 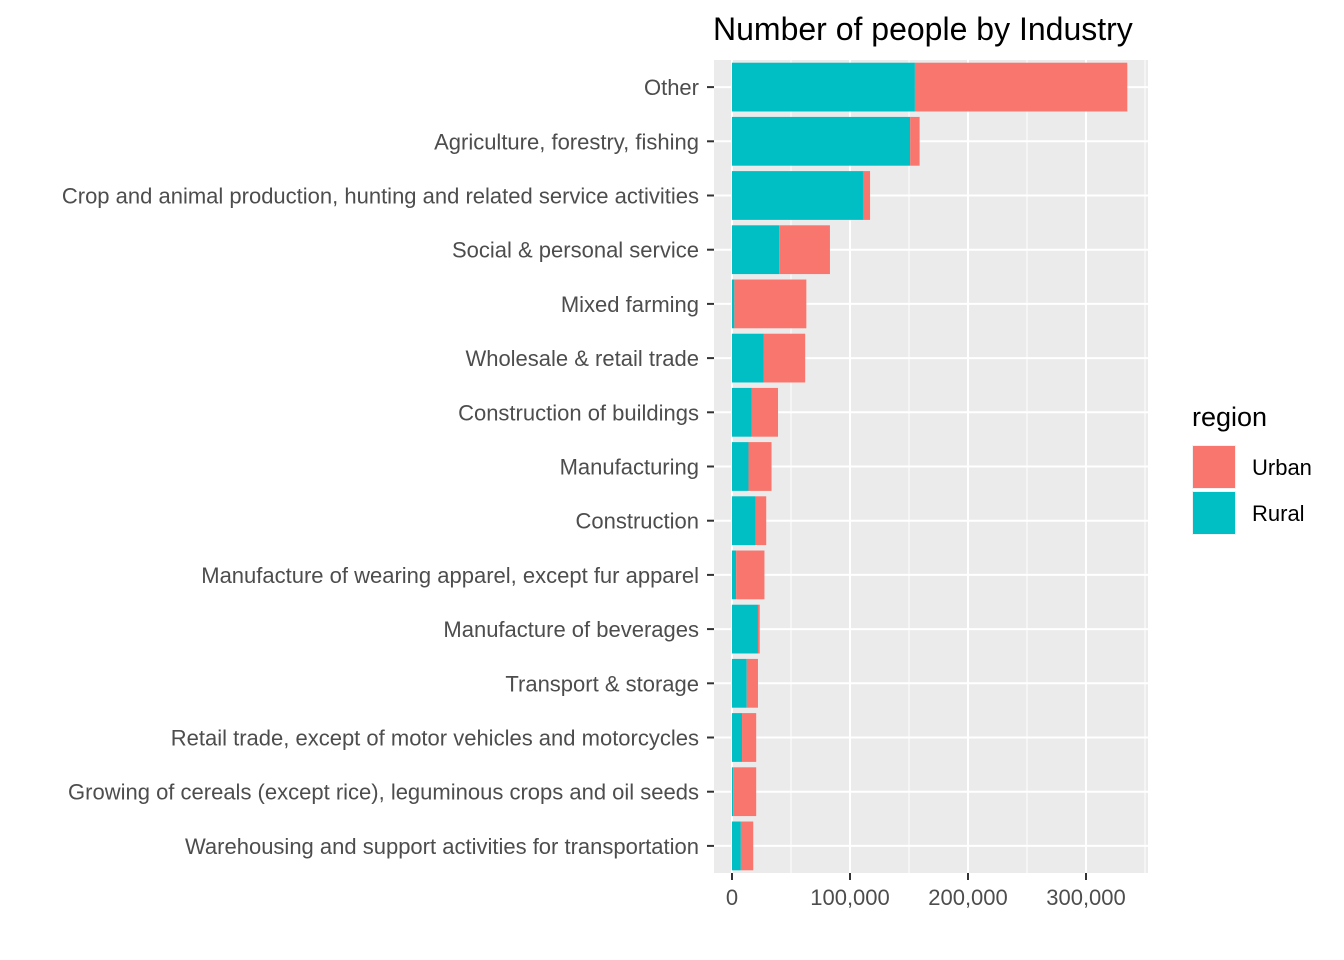 I want to click on chart-title: Number of people by Industry, so click(x=923, y=29).